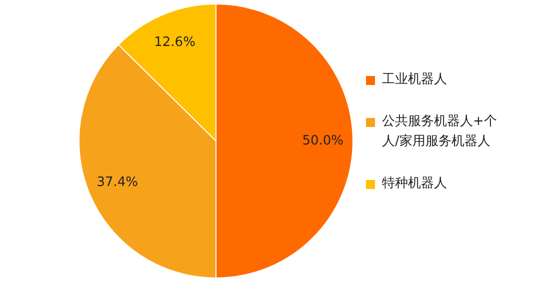 The height and width of the screenshot is (285, 547). Describe the element at coordinates (175, 42) in the screenshot. I see `data-label: 12.6%` at that location.